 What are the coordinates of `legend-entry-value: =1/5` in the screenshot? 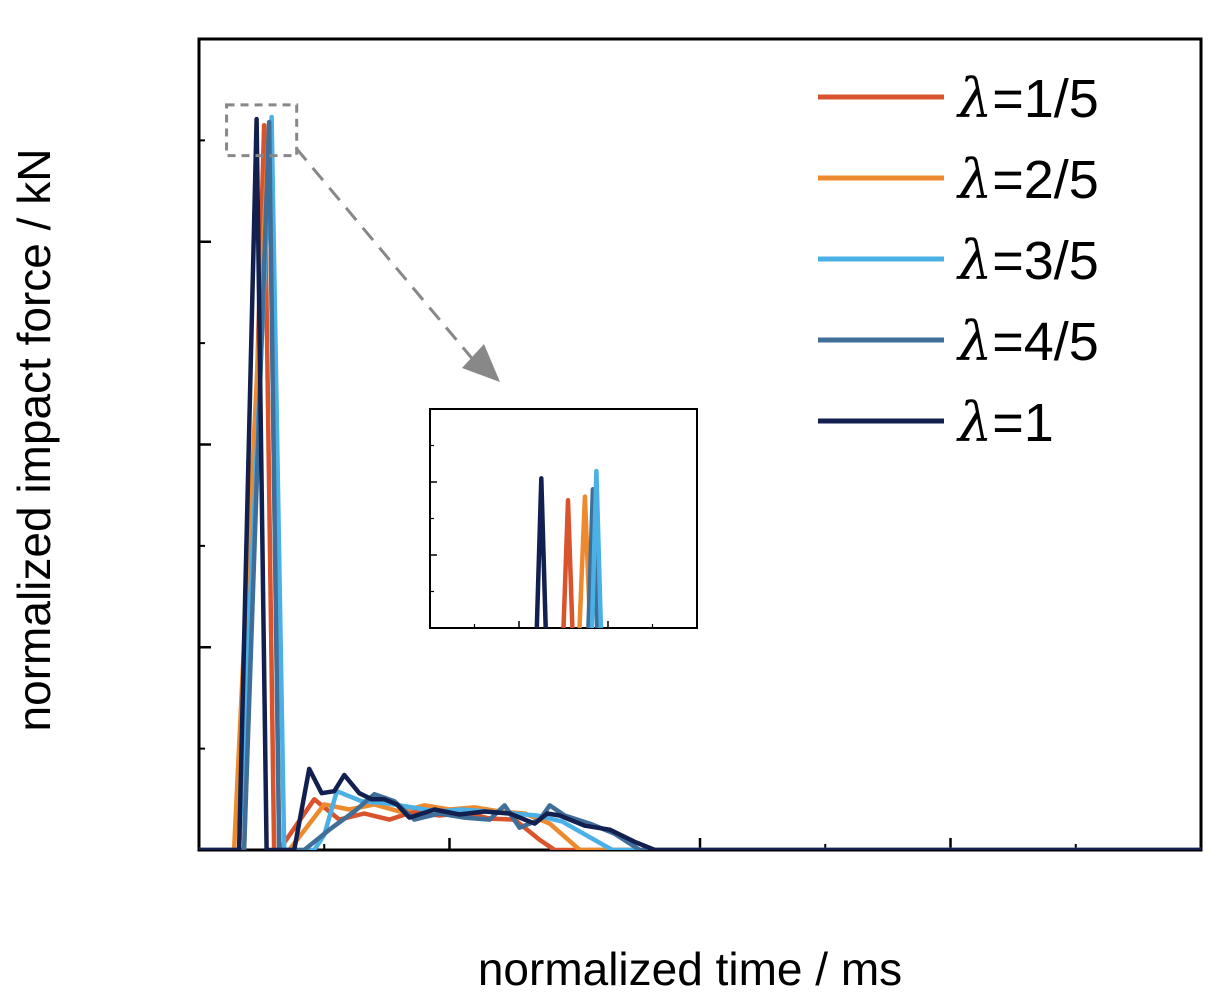 It's located at (1045, 99).